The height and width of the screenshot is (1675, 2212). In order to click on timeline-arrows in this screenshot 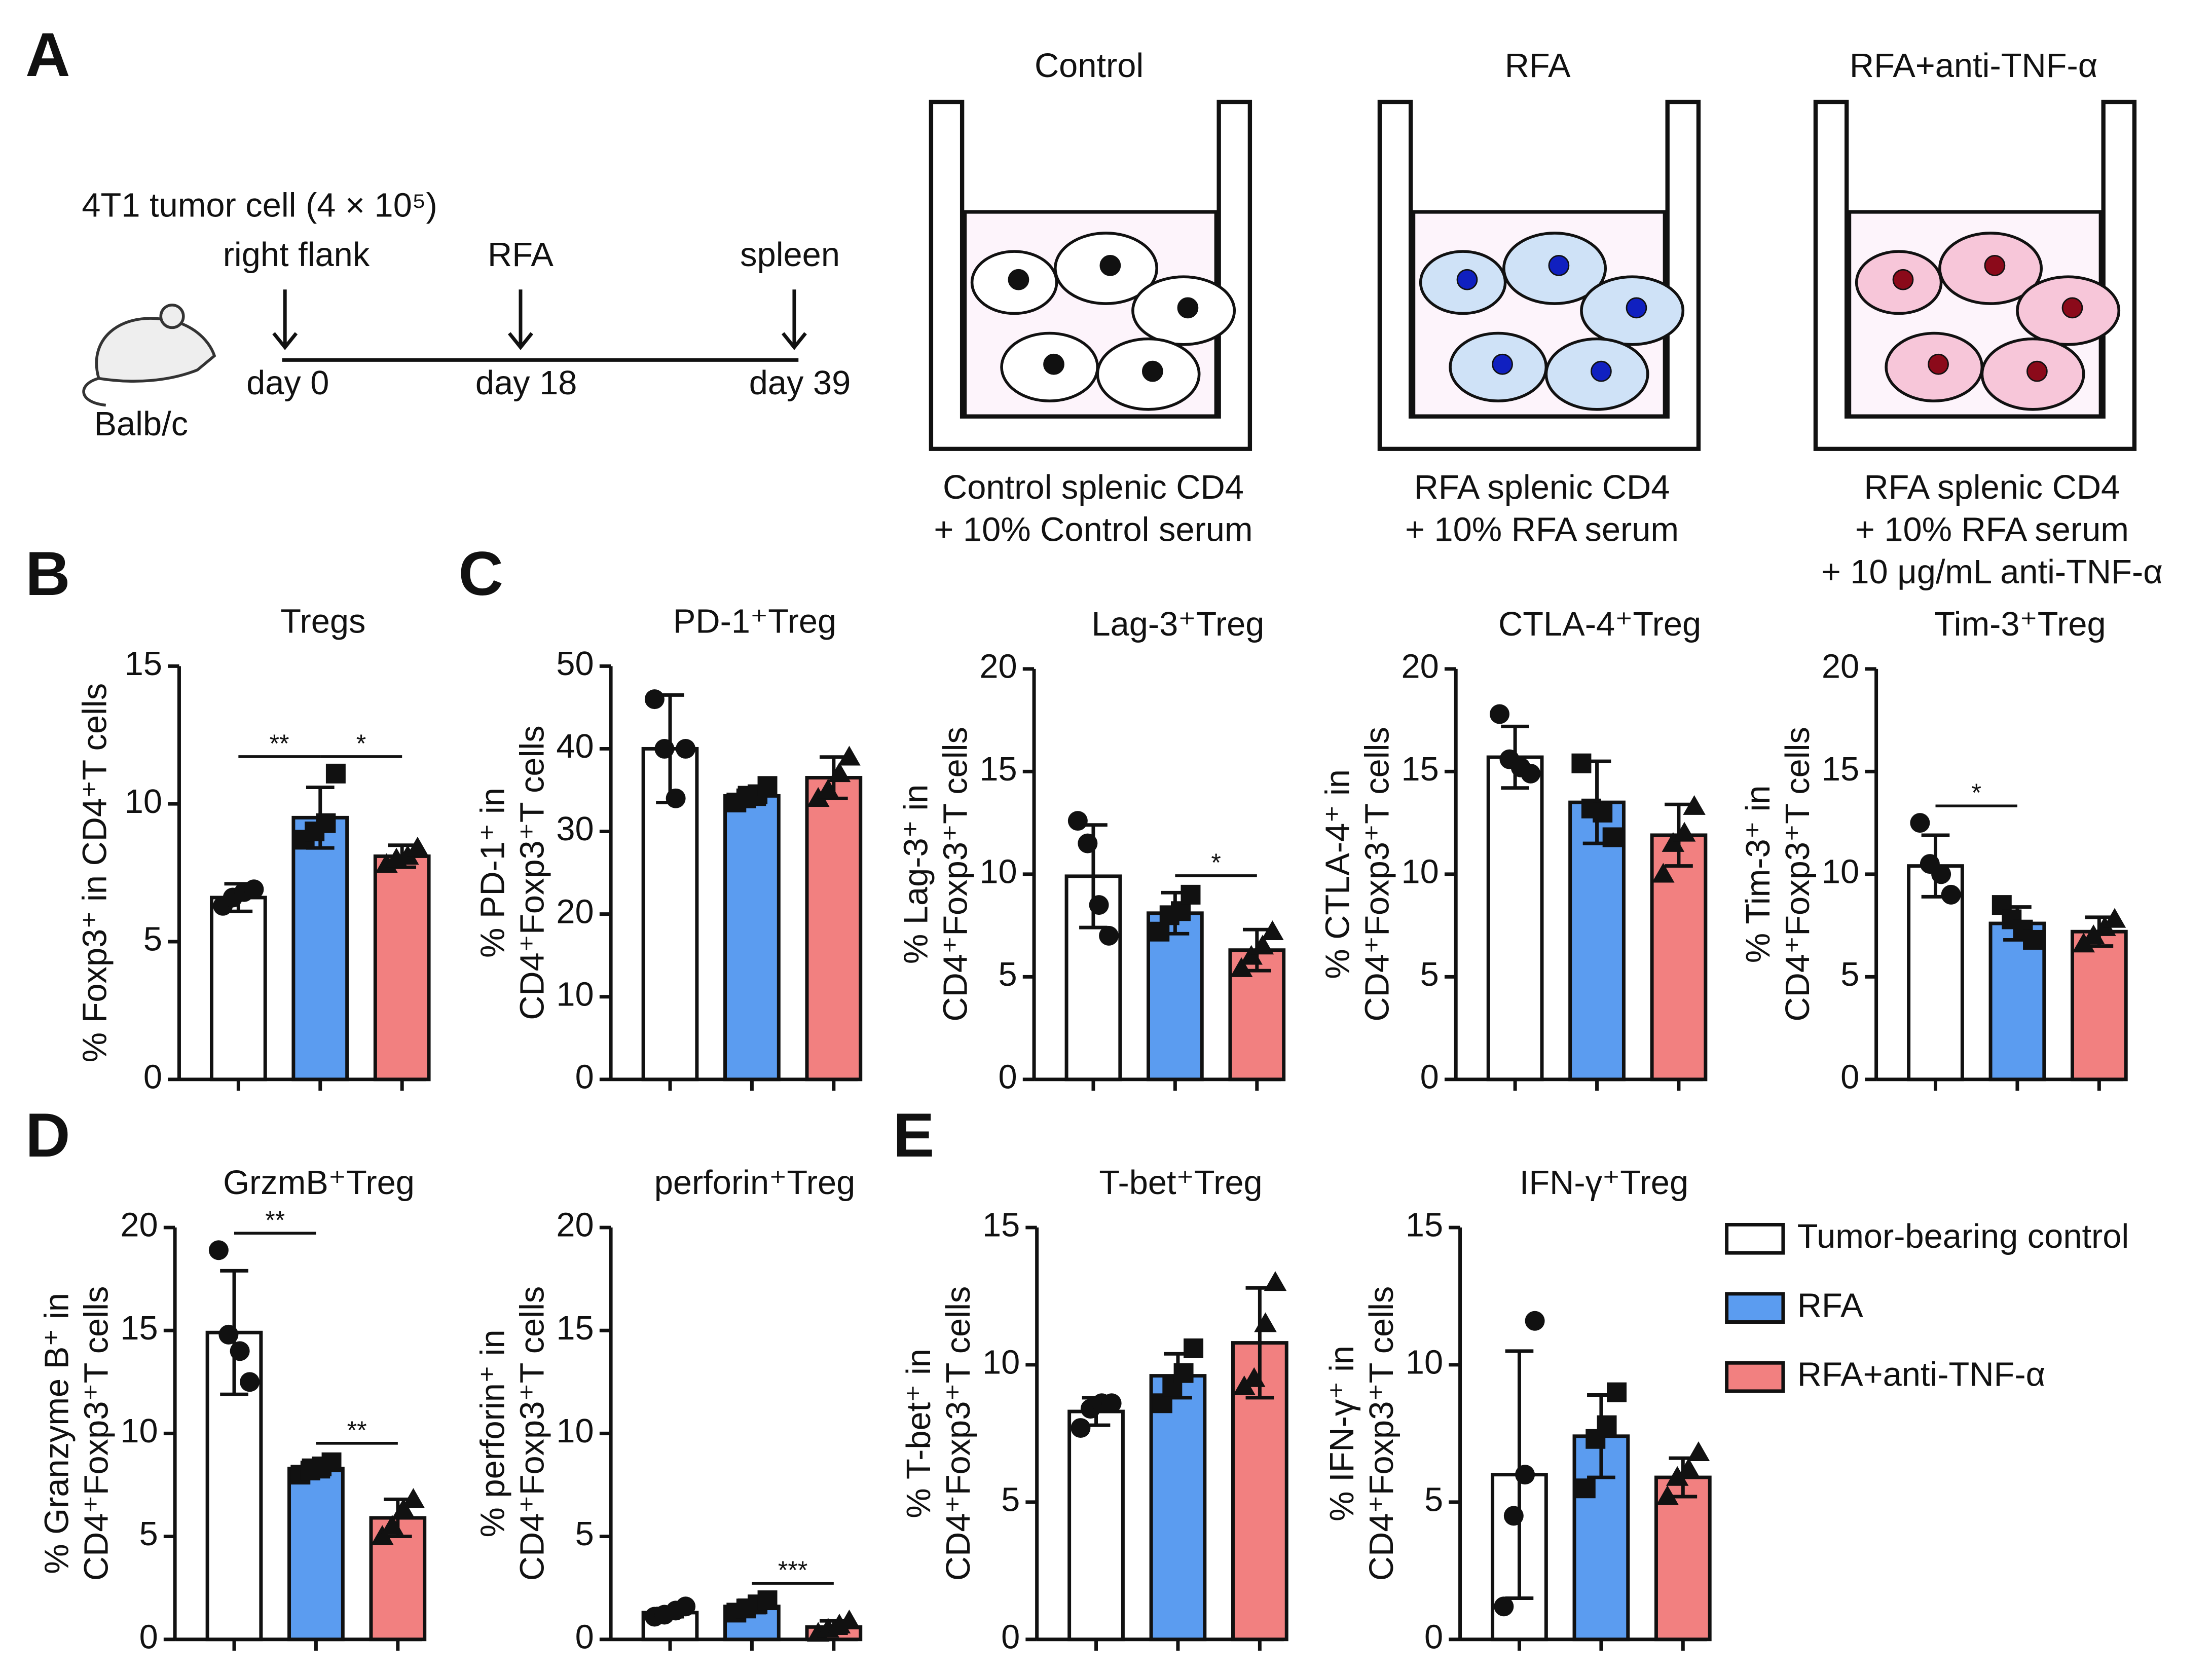, I will do `click(539, 319)`.